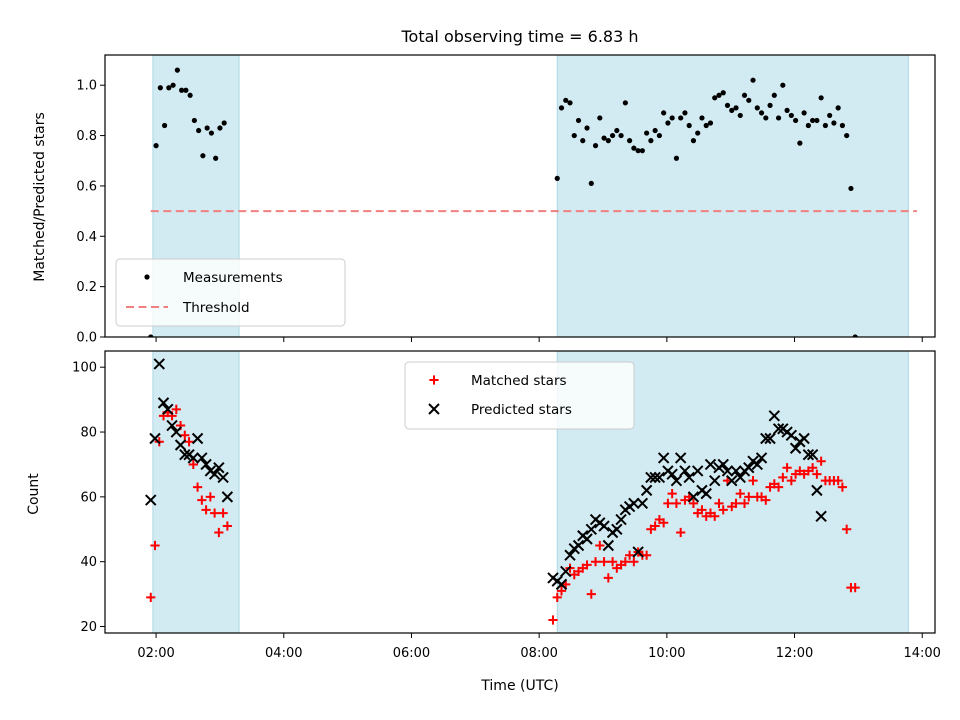 The height and width of the screenshot is (720, 960). Describe the element at coordinates (88, 562) in the screenshot. I see `bottom-ytick-label: 40` at that location.